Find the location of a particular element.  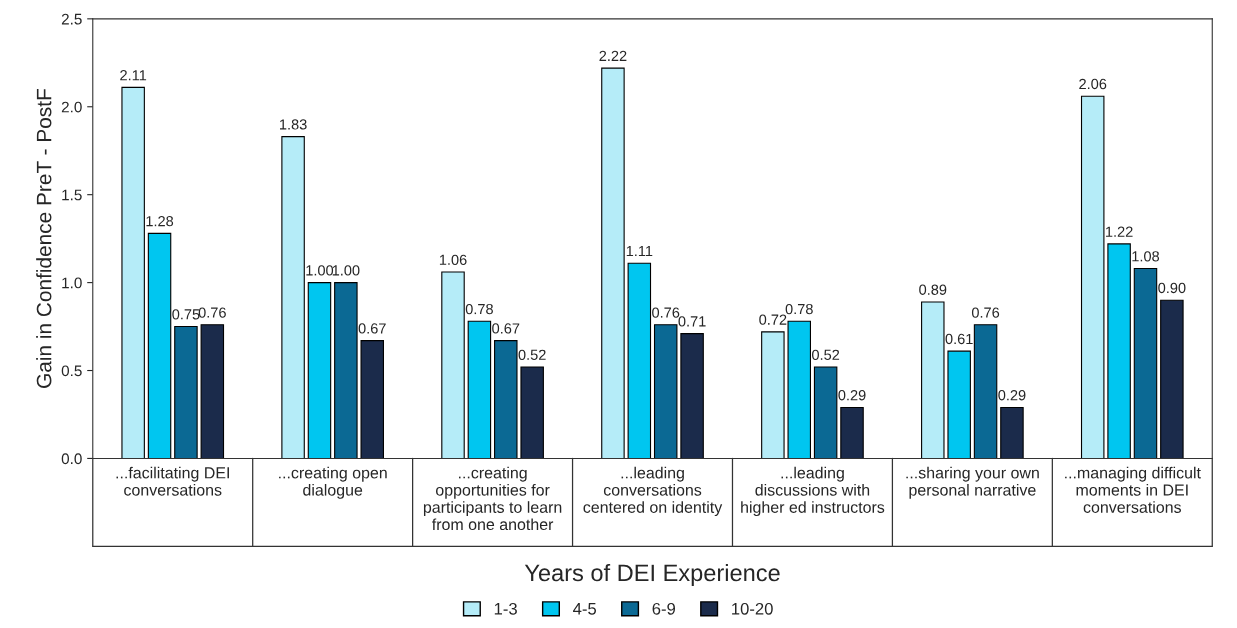

data-label: 1.08 is located at coordinates (1146, 256).